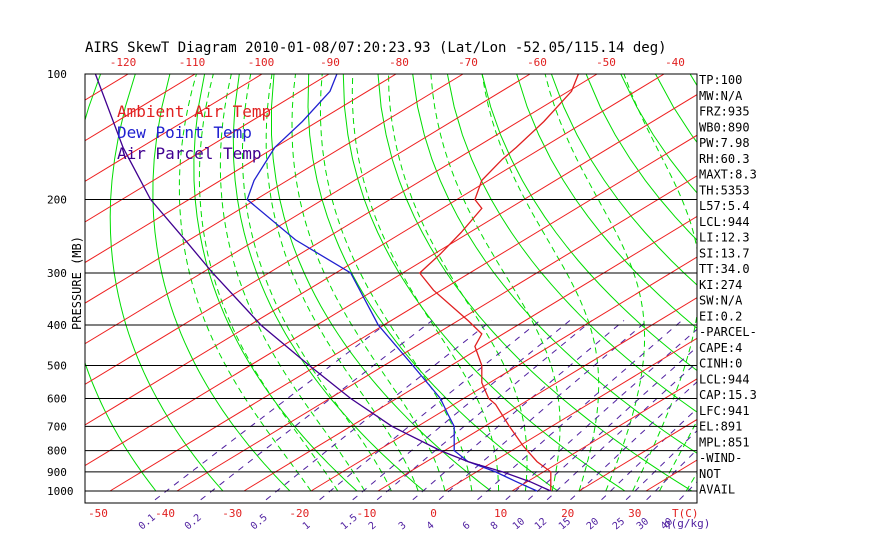  I want to click on bottom-axis-unit: T(C), so click(685, 513).